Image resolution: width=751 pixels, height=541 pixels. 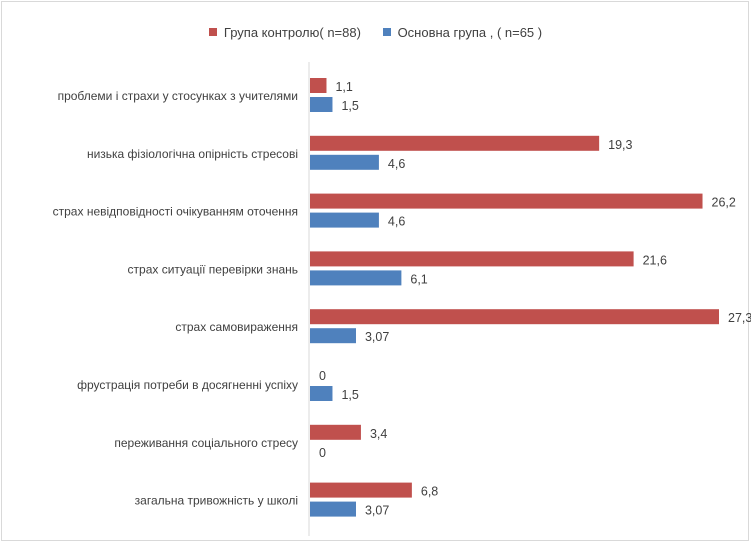 What do you see at coordinates (429, 492) in the screenshot?
I see `data-label-control-group: 6,8` at bounding box center [429, 492].